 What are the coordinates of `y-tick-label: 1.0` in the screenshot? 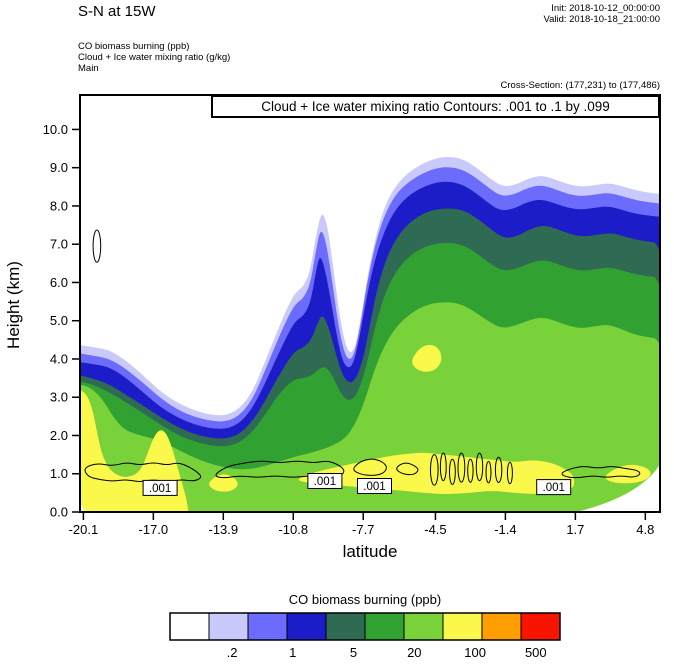 It's located at (59, 473).